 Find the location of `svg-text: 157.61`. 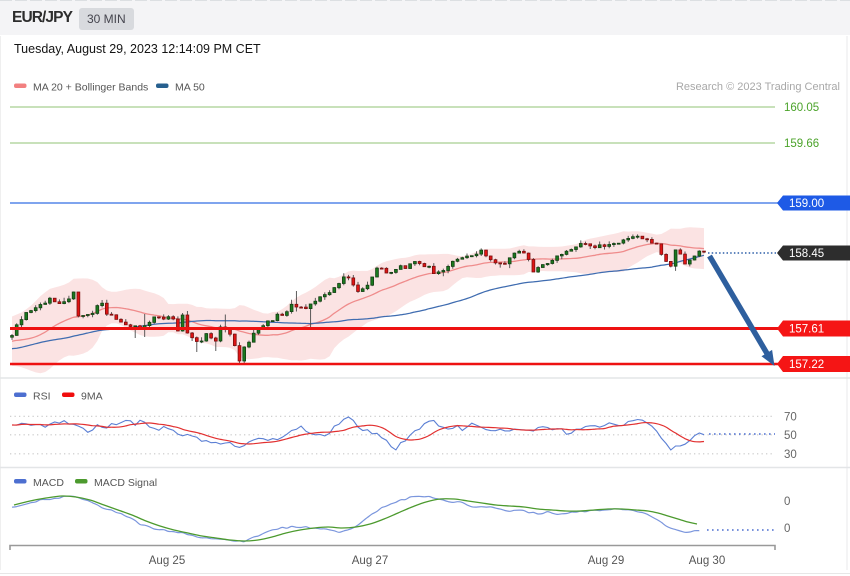

svg-text: 157.61 is located at coordinates (806, 330).